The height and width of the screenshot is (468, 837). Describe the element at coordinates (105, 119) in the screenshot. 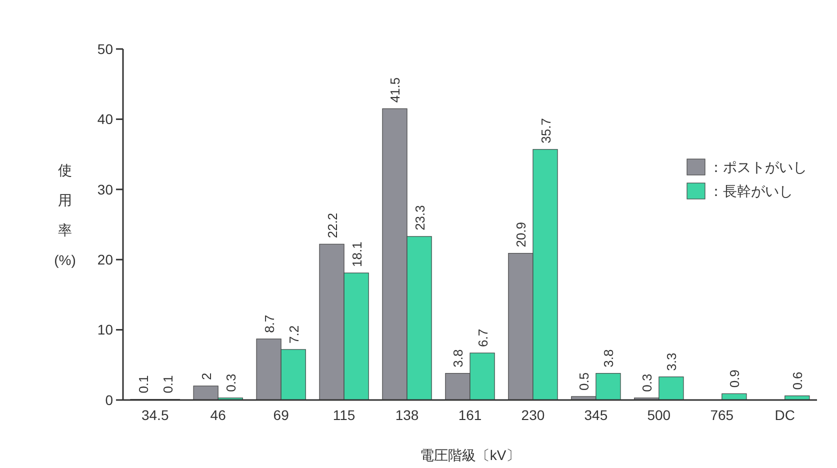

I see `y-tick-label: 40` at that location.